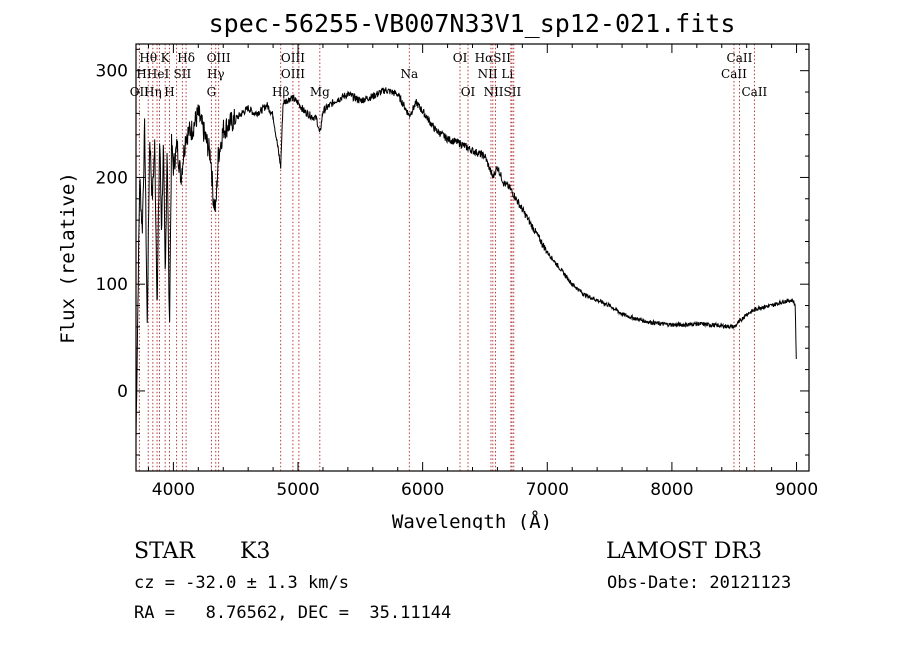 The image size is (900, 649). Describe the element at coordinates (153, 92) in the screenshot. I see `line-label: Hη` at that location.